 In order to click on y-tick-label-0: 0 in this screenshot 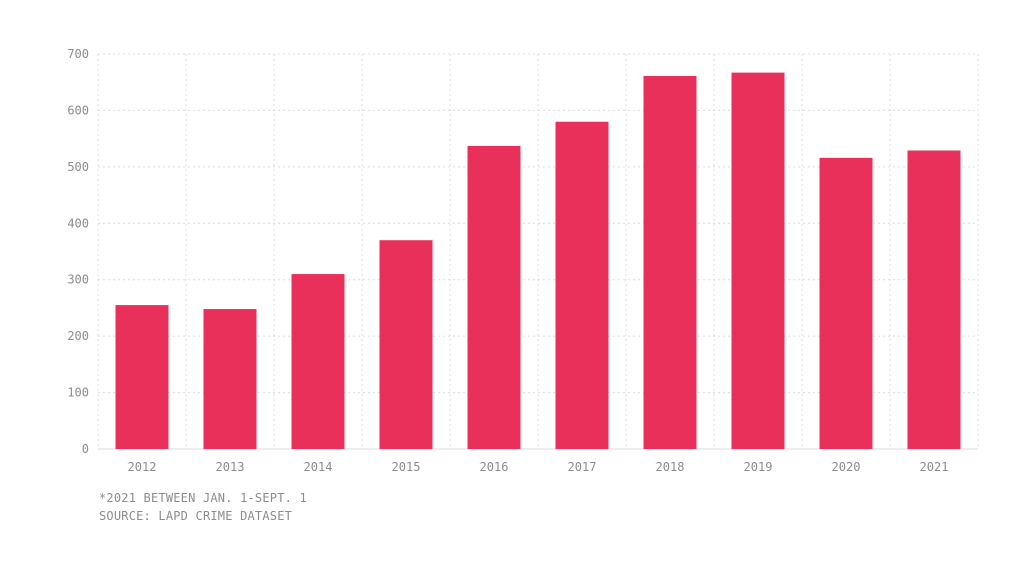, I will do `click(85, 449)`.